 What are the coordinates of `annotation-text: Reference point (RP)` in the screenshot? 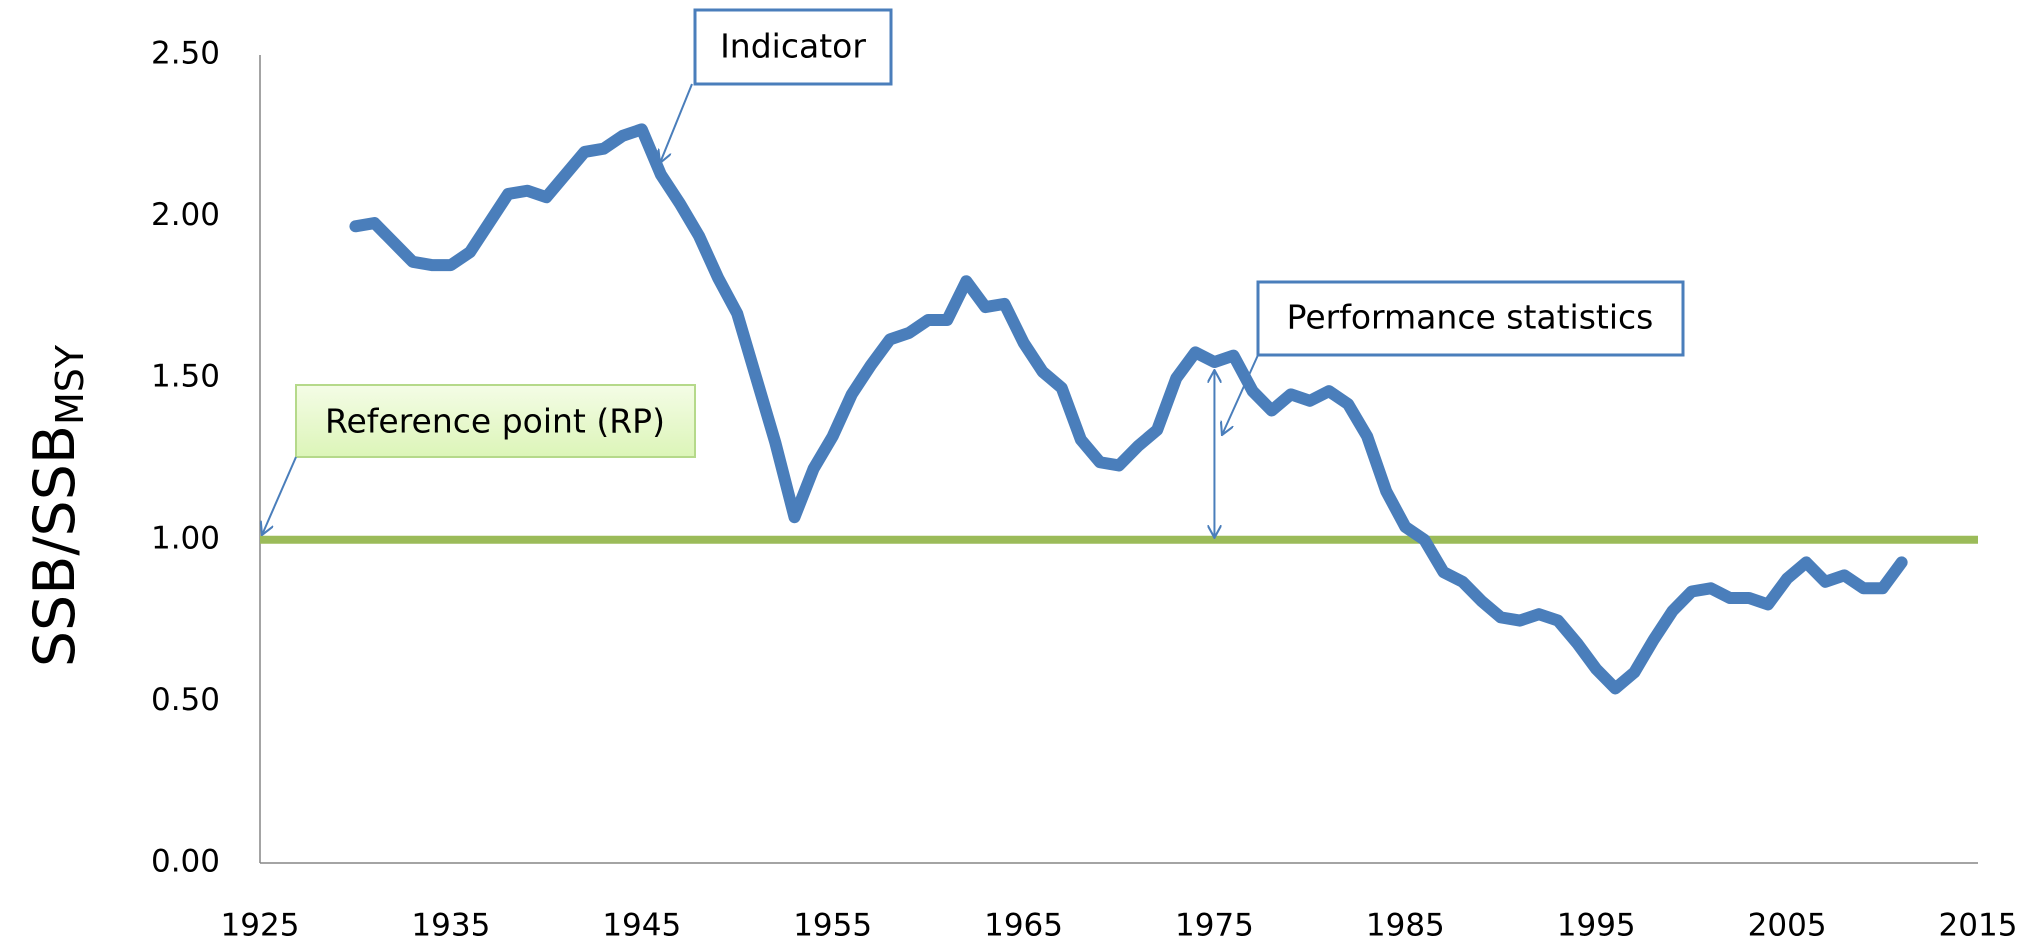 It's located at (495, 421).